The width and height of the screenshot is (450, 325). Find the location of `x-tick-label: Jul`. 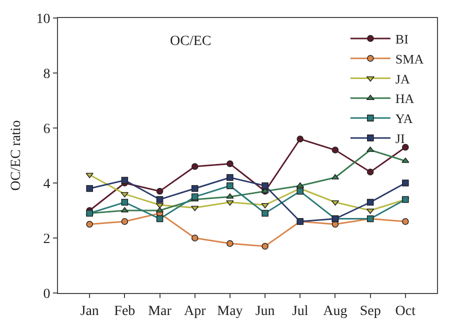

x-tick-label: Jul is located at coordinates (300, 311).